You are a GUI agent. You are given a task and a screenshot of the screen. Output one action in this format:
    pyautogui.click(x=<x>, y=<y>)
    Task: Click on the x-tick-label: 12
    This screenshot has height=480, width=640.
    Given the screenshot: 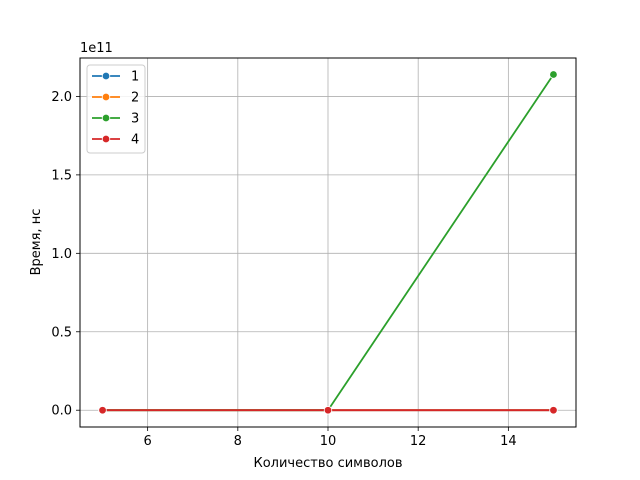 What is the action you would take?
    pyautogui.click(x=418, y=441)
    